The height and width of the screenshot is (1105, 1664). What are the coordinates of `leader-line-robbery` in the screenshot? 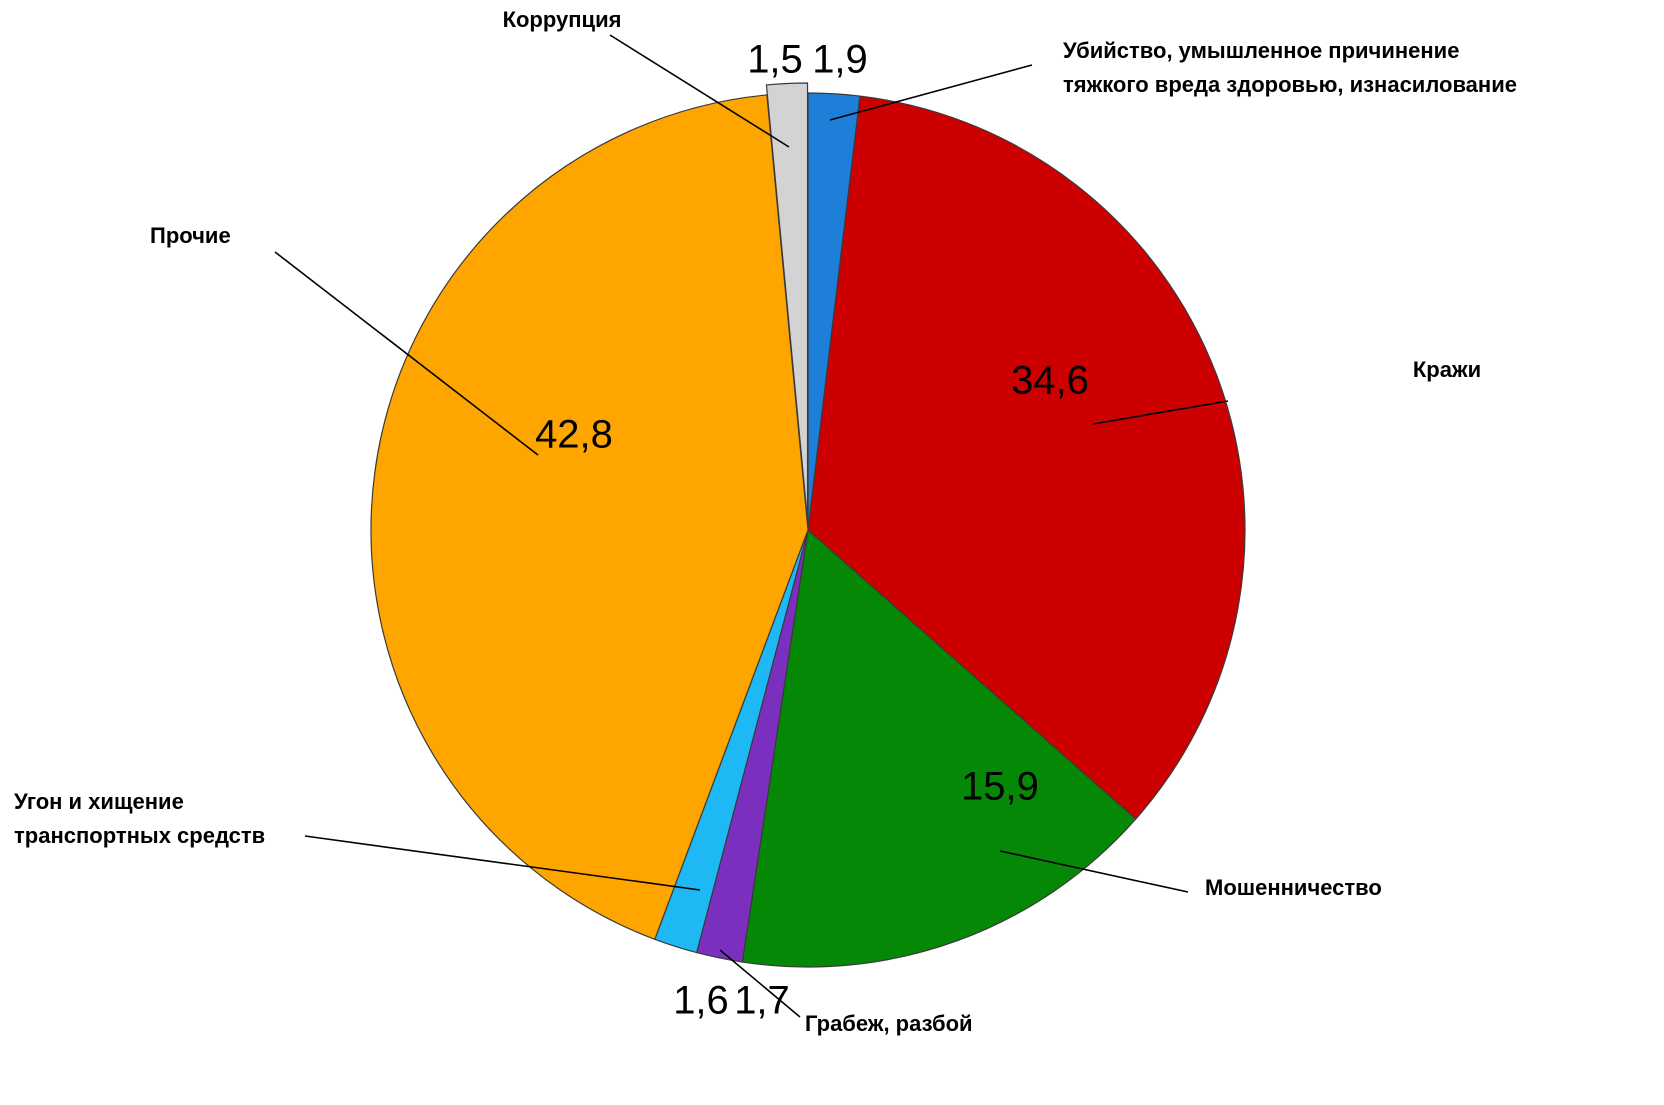 It's located at (760, 983).